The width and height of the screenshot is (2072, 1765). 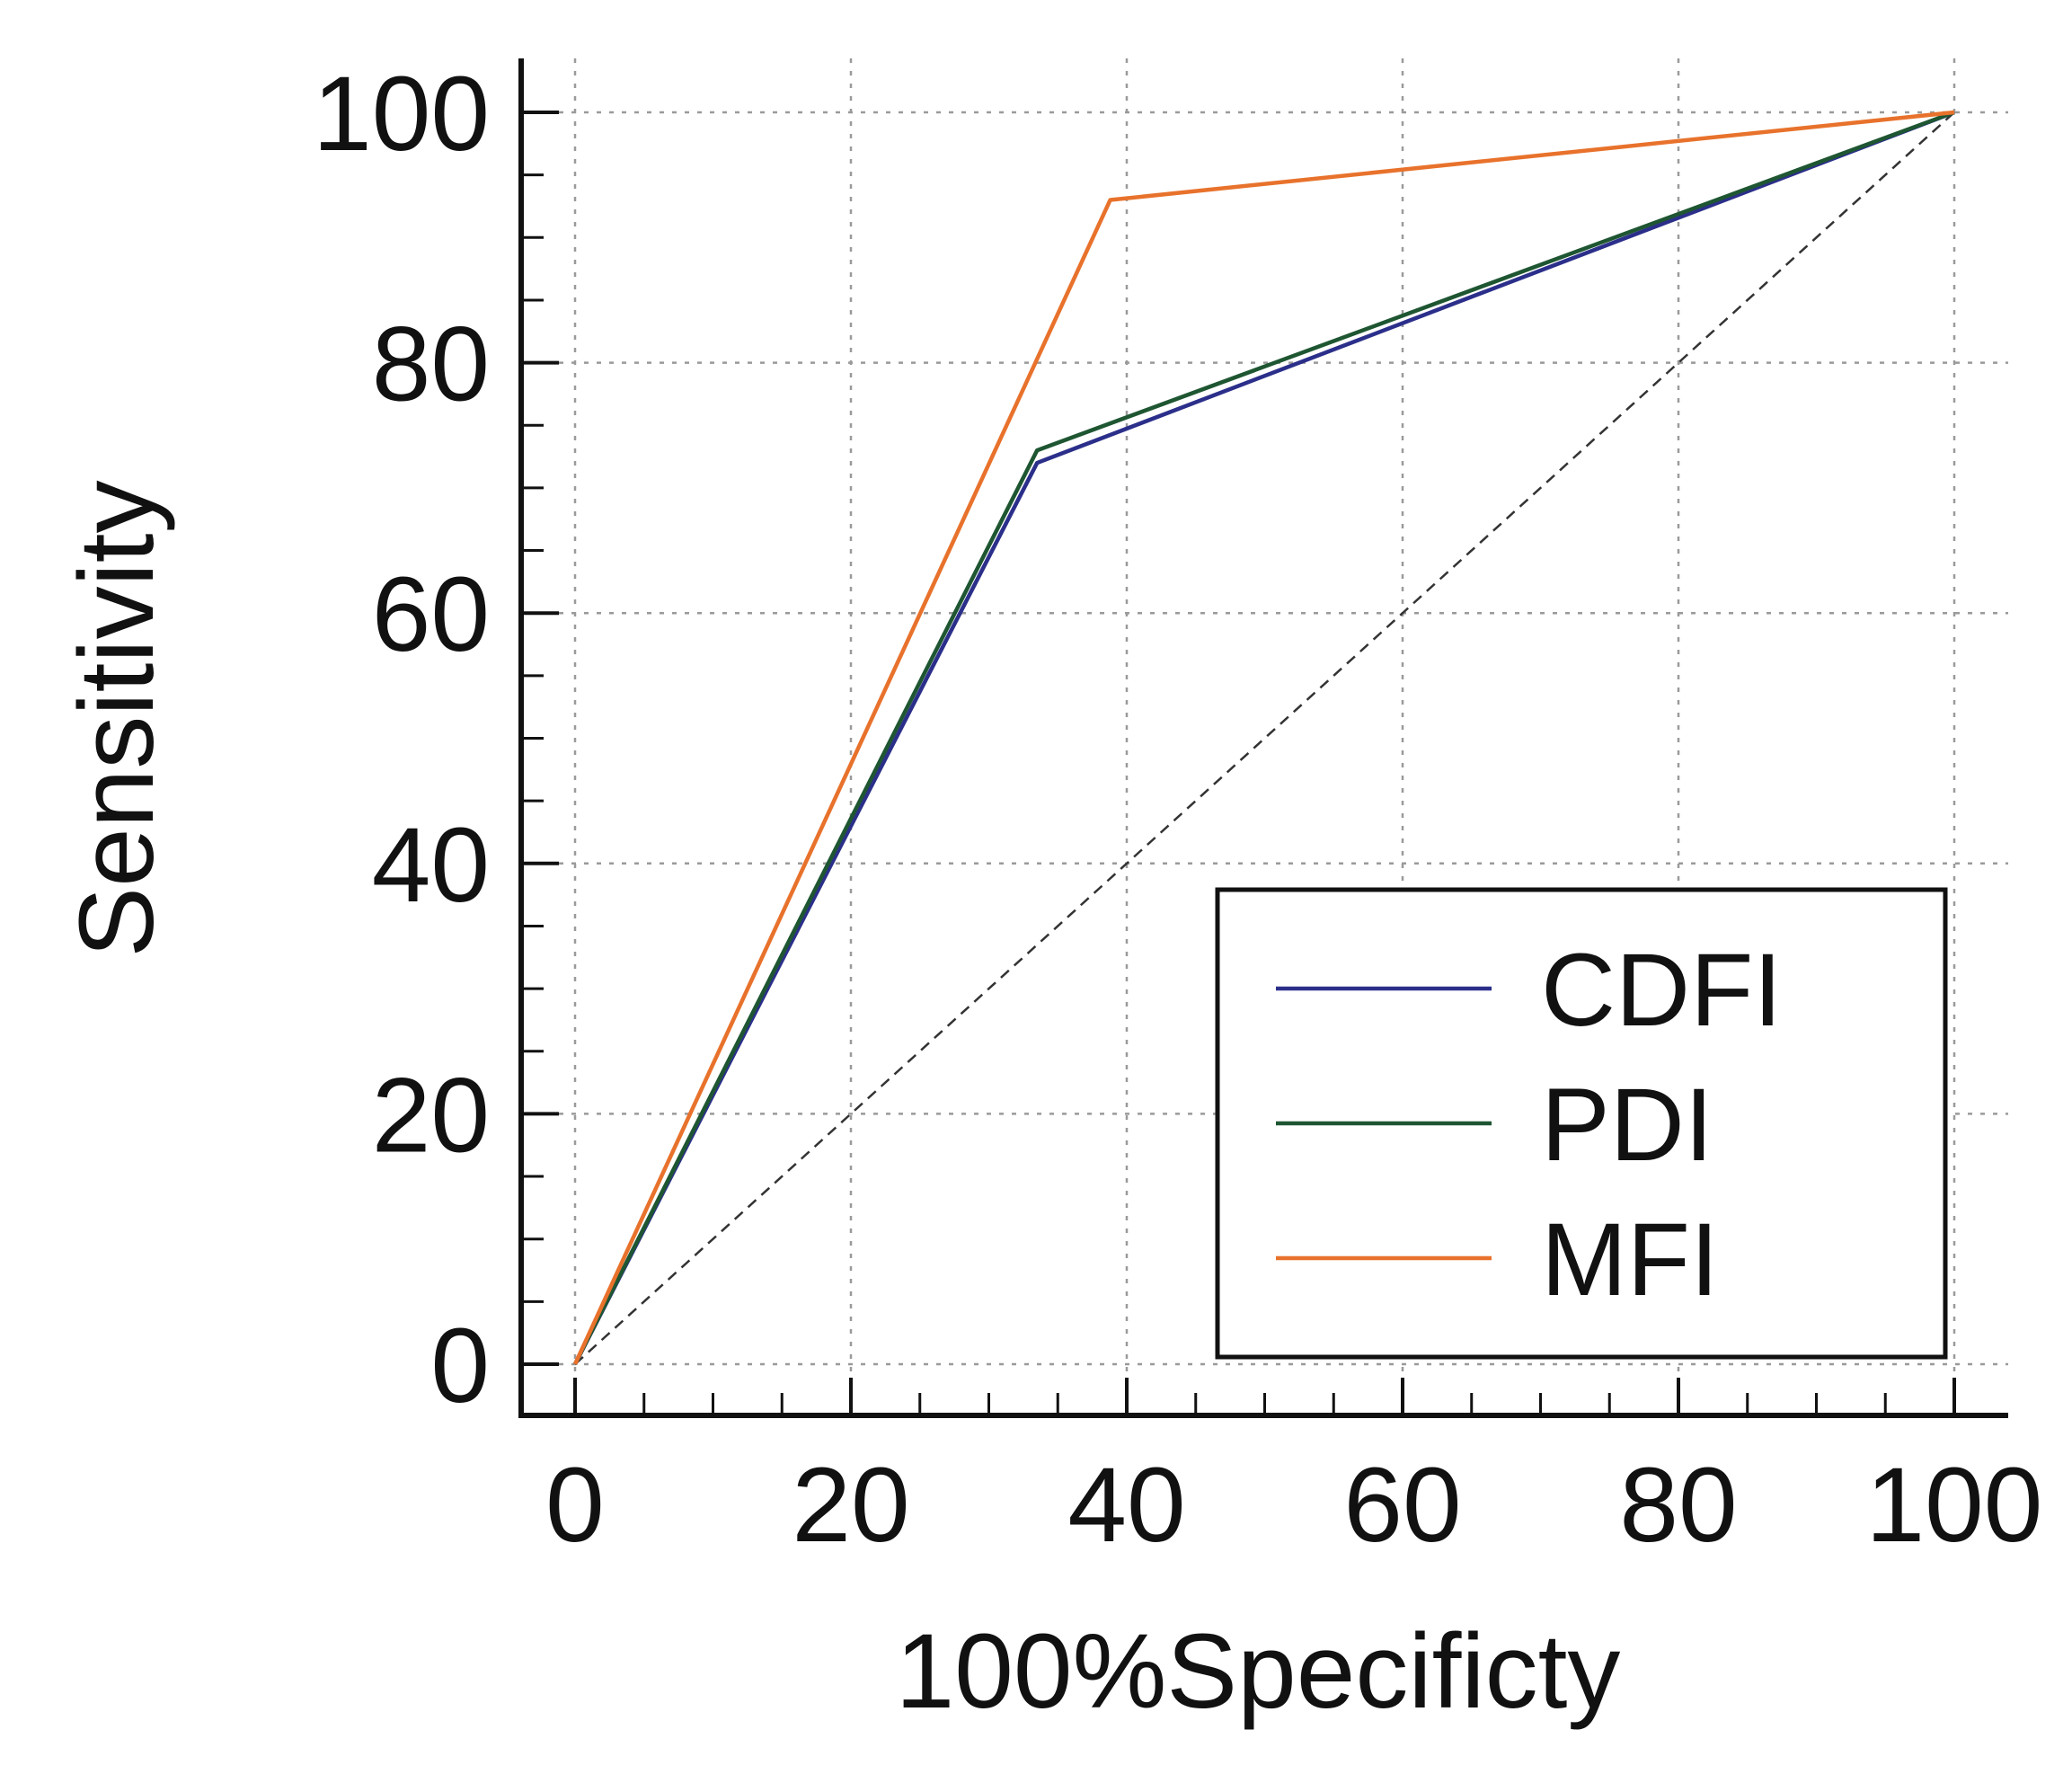 I want to click on y-tick-label-100: 100, so click(x=401, y=114).